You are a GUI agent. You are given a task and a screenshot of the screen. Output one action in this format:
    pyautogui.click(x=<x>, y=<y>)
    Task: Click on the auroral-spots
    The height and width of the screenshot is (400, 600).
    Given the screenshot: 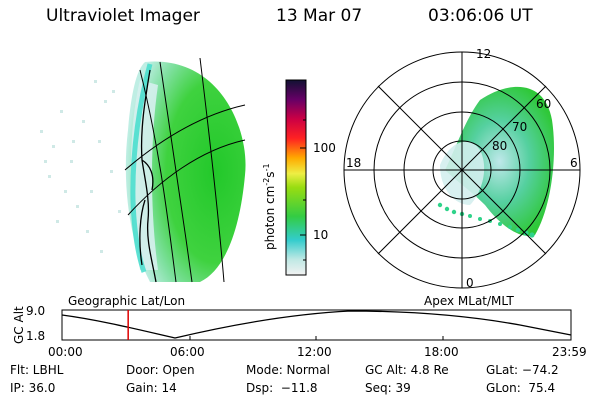 What is the action you would take?
    pyautogui.click(x=486, y=220)
    